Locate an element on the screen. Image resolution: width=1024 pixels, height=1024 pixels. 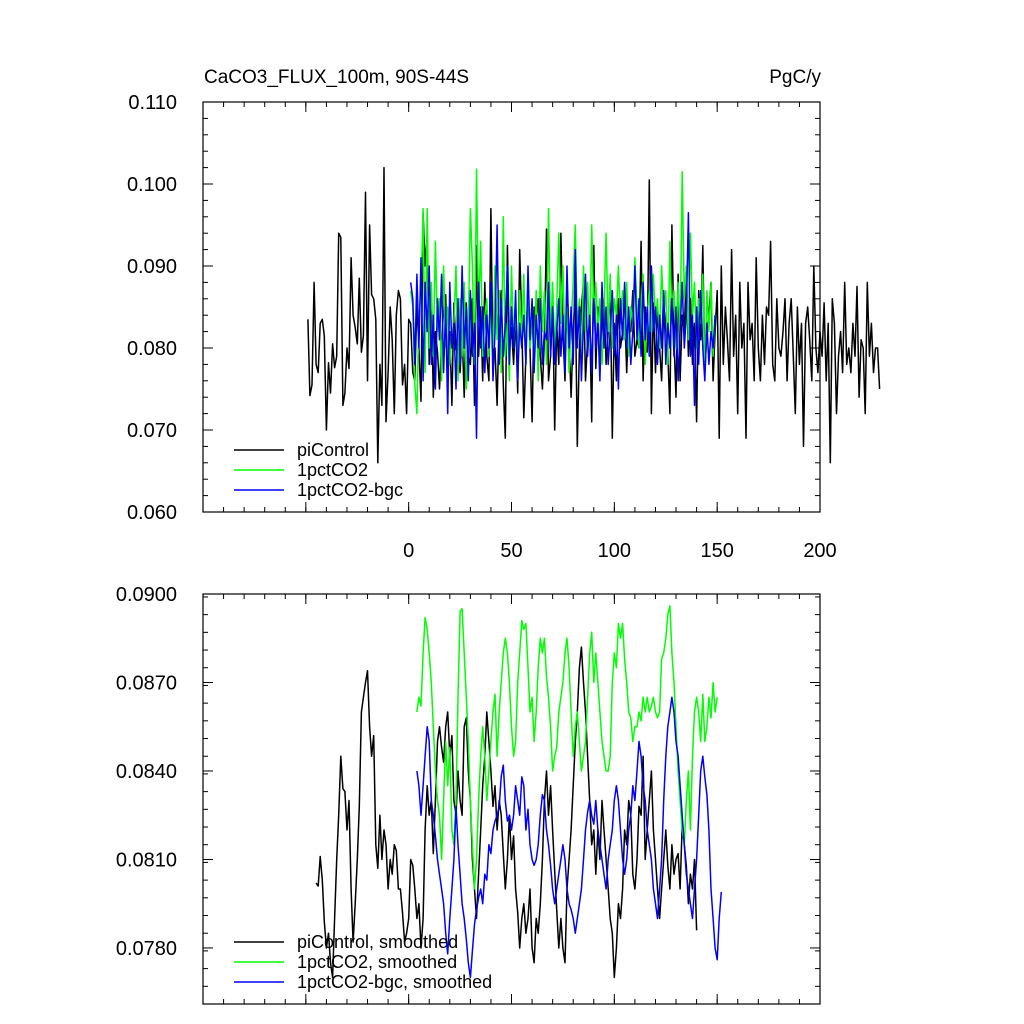
x-tick-label: 150 is located at coordinates (716, 551).